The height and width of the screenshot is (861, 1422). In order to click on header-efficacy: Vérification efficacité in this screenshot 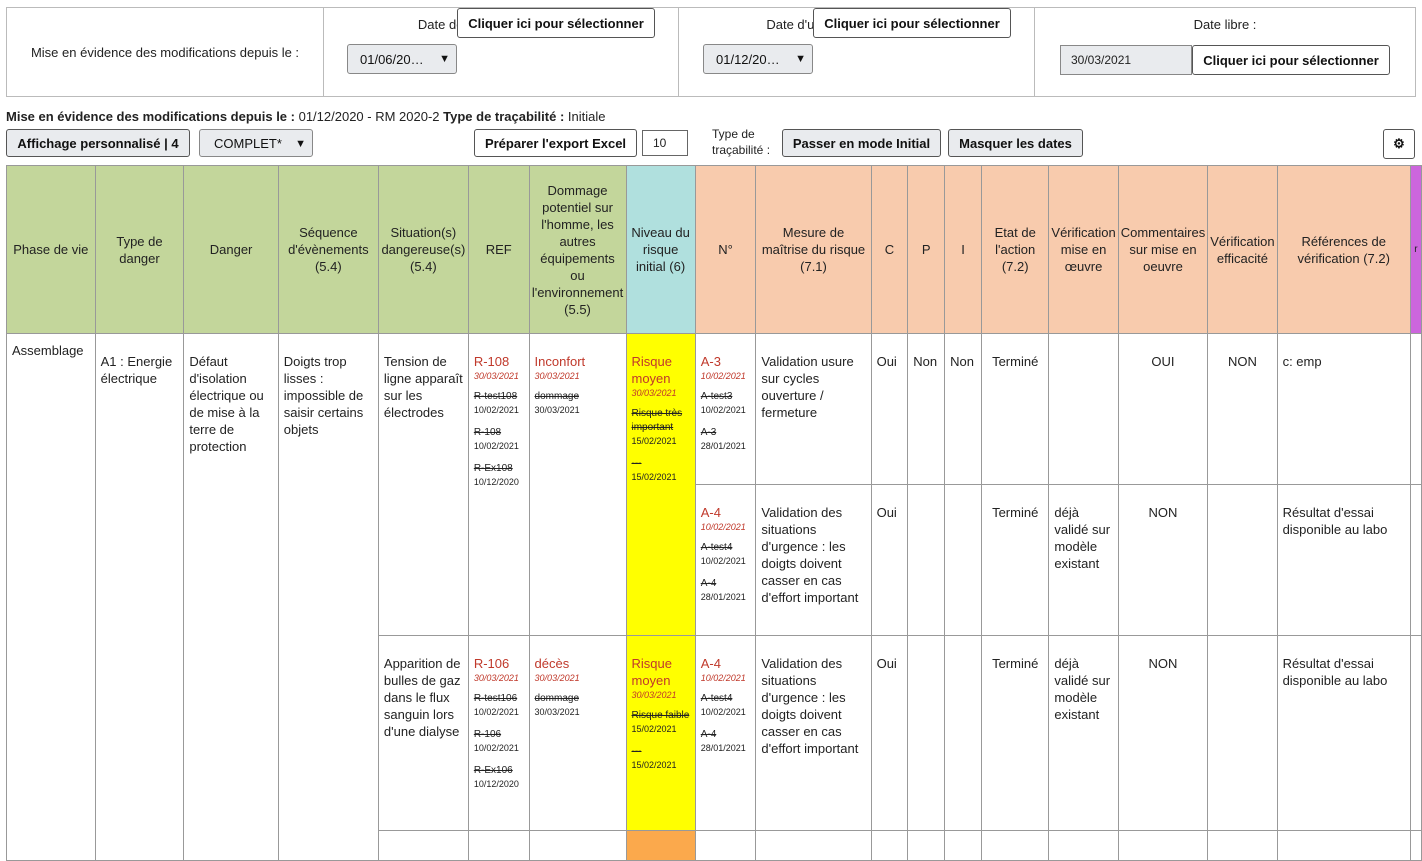, I will do `click(1242, 249)`.